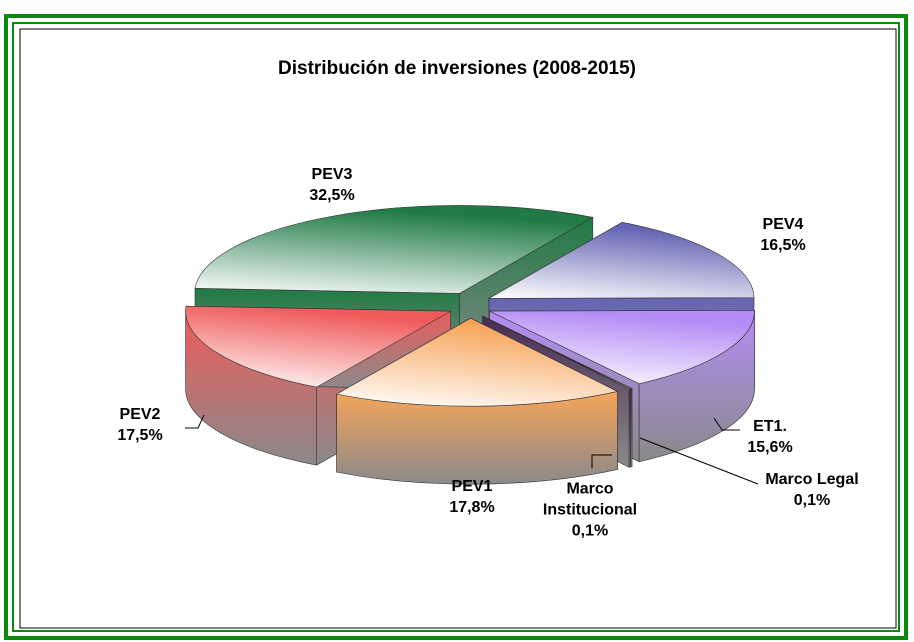 The width and height of the screenshot is (914, 642). I want to click on label-name: PEV4, so click(783, 224).